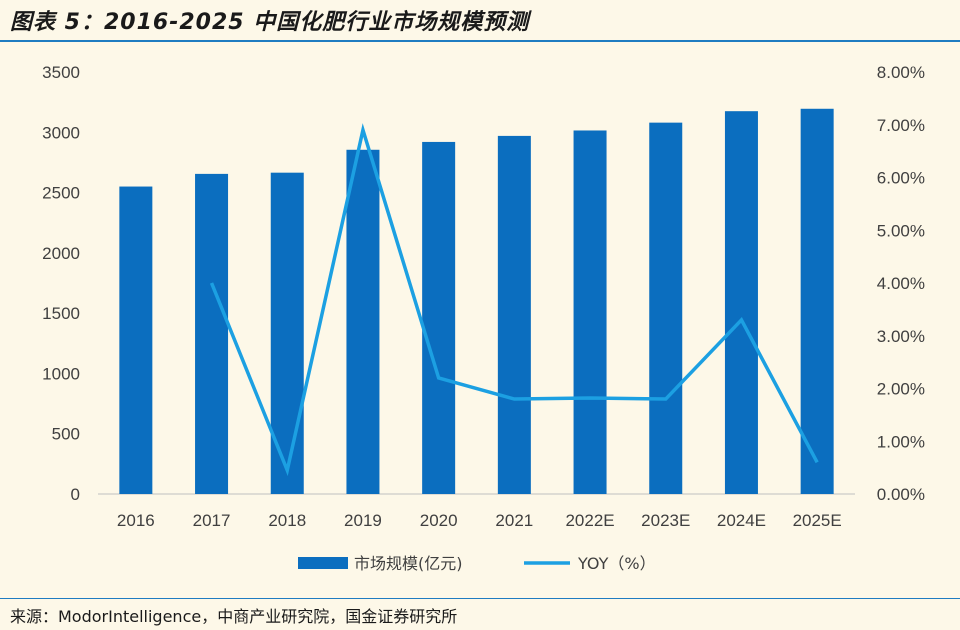  What do you see at coordinates (817, 301) in the screenshot?
I see `bar-2025E` at bounding box center [817, 301].